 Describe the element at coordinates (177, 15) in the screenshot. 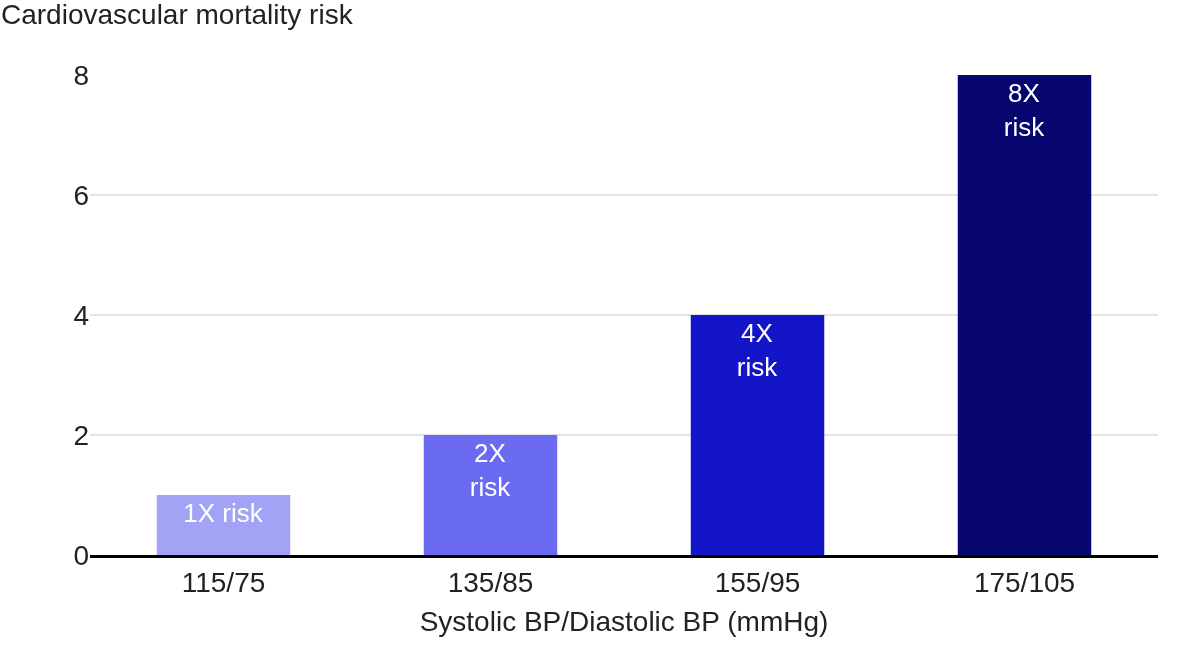

I see `y-axis-title: Cardiovascular mortality risk` at that location.